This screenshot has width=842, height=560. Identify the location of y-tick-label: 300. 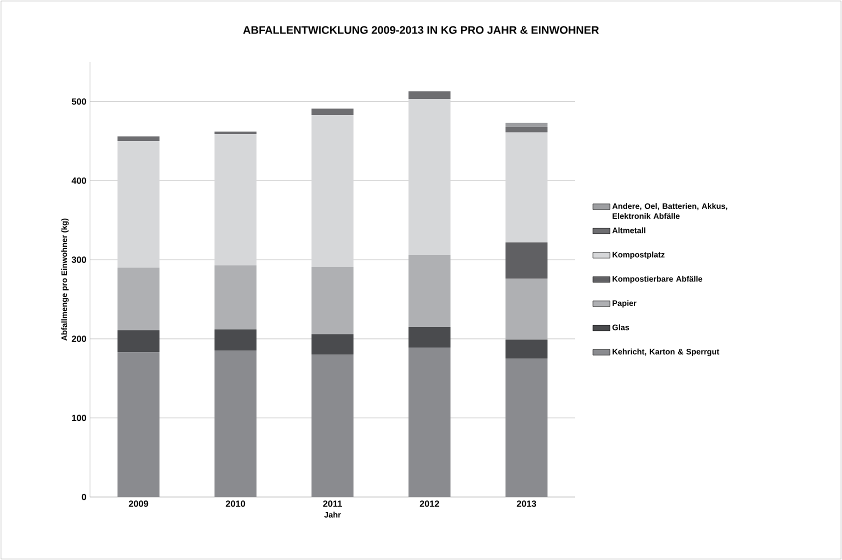
(79, 259).